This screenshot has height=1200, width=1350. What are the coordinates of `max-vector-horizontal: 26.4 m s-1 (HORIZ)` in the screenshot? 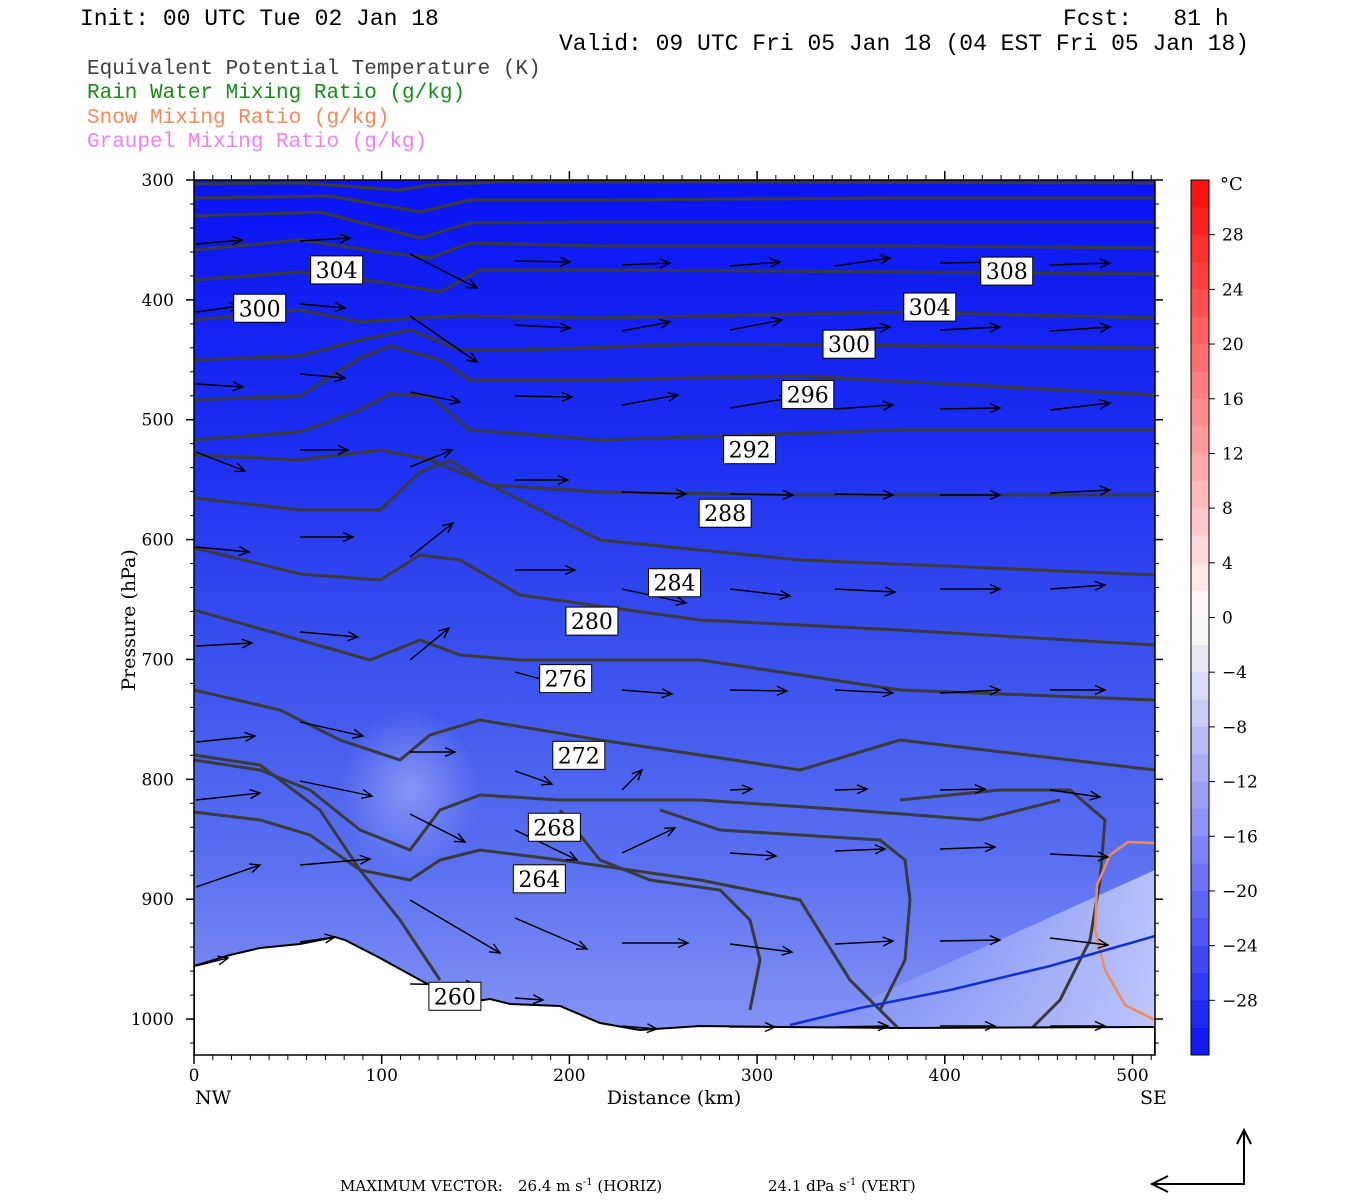 It's located at (590, 1186).